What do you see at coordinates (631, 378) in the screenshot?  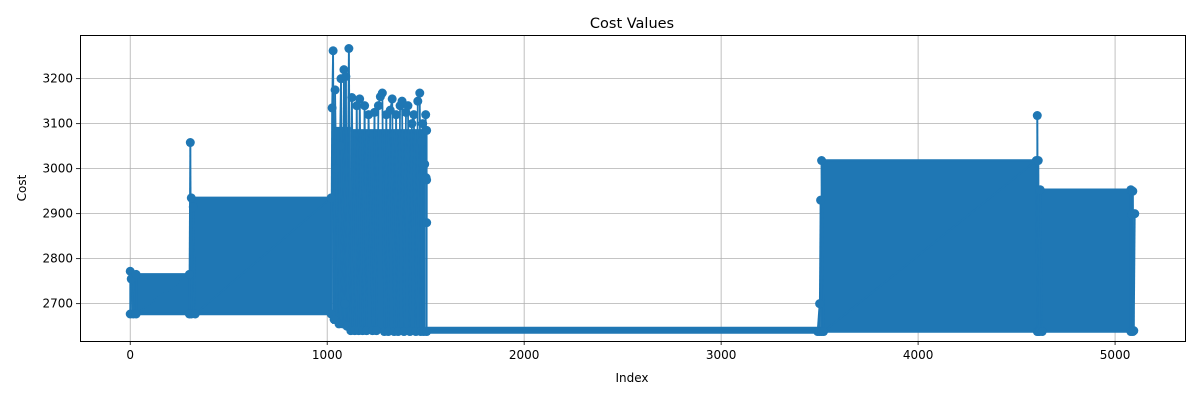 I see `x-axis-label: Index` at bounding box center [631, 378].